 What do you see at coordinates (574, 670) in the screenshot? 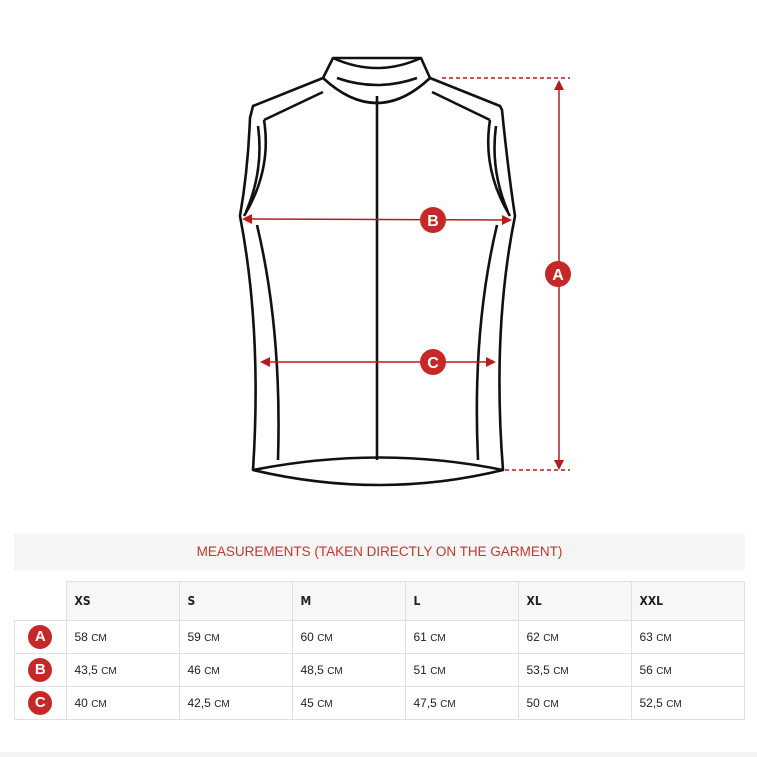
I see `measurement-cell: 53,5 CM` at bounding box center [574, 670].